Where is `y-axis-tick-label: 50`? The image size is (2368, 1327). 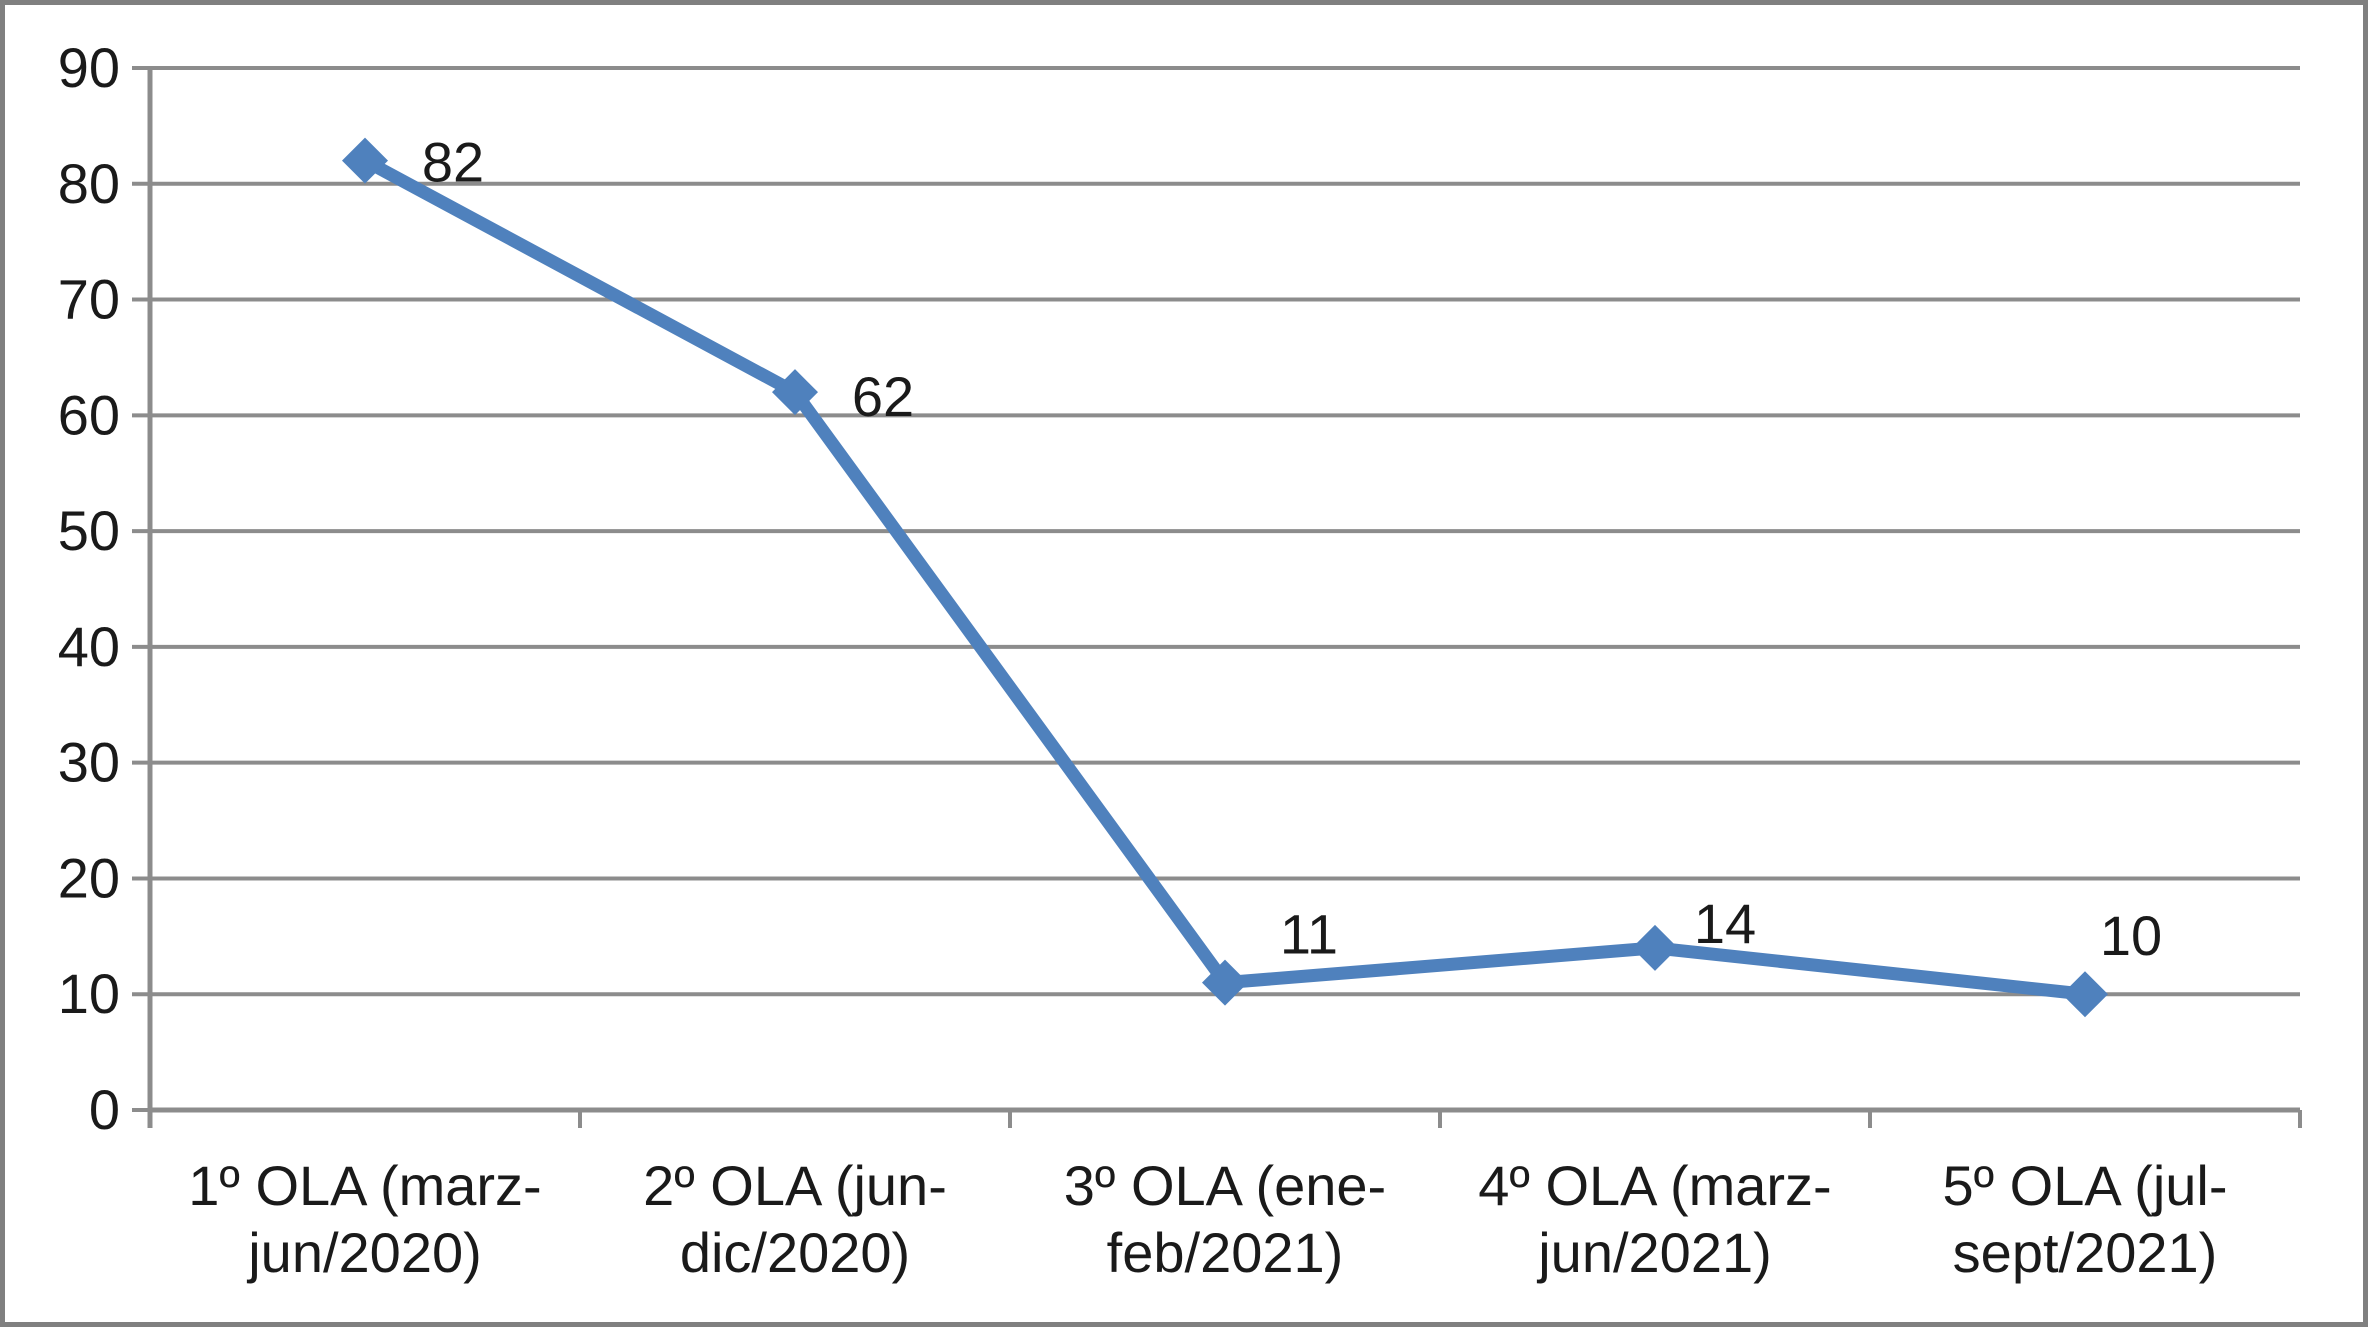
y-axis-tick-label: 50 is located at coordinates (89, 530).